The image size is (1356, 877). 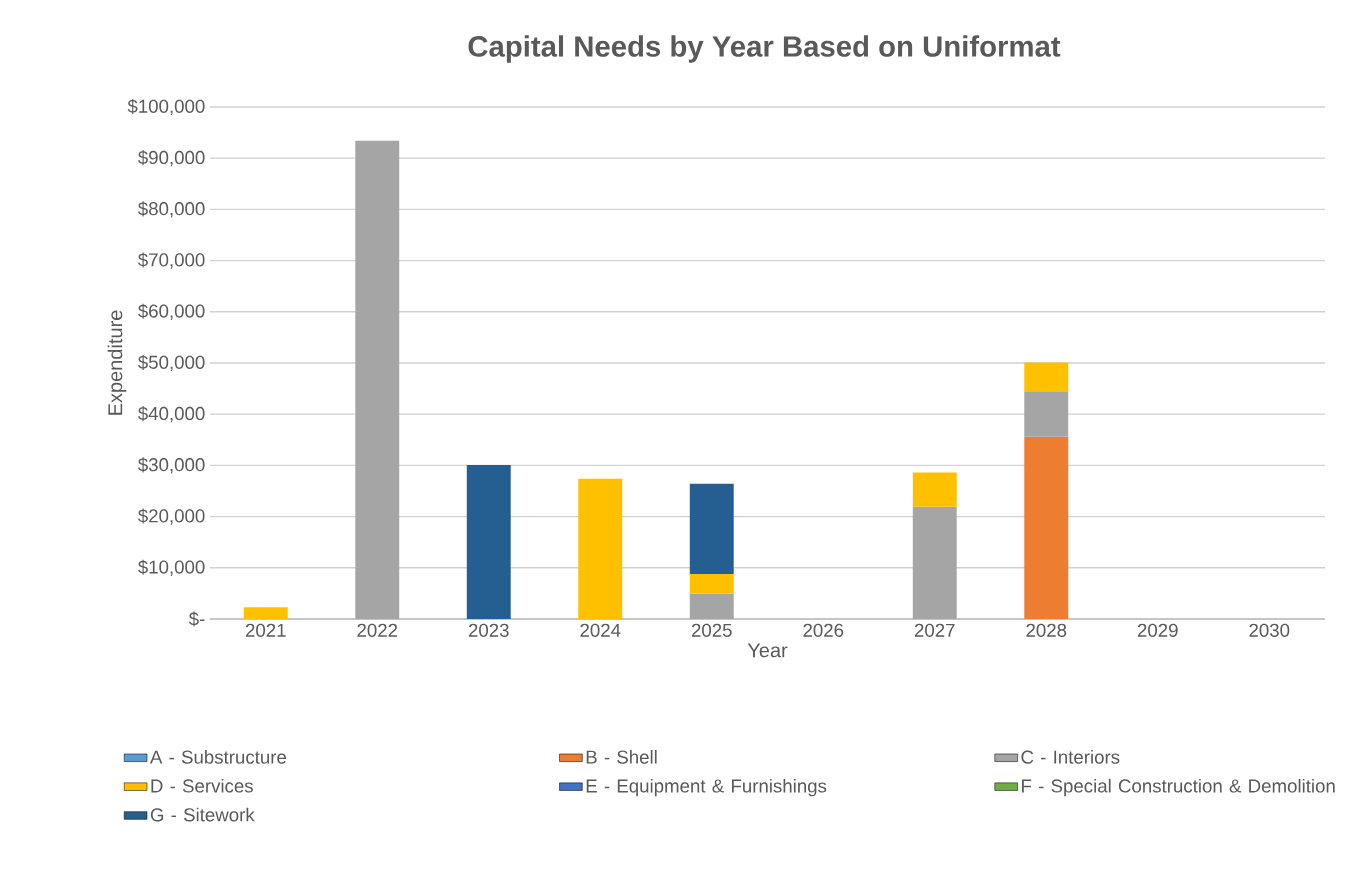 What do you see at coordinates (1046, 630) in the screenshot?
I see `x-tick-label: 2028` at bounding box center [1046, 630].